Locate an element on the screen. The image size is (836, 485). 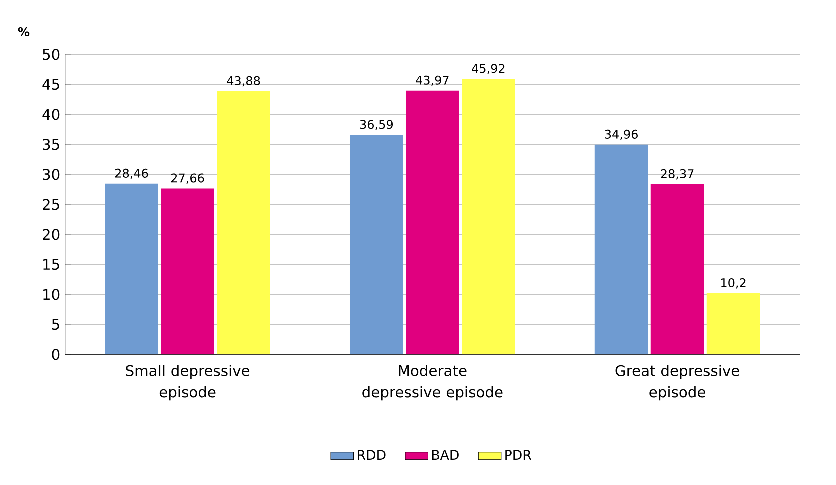
y-tick-label: 15 is located at coordinates (52, 264).